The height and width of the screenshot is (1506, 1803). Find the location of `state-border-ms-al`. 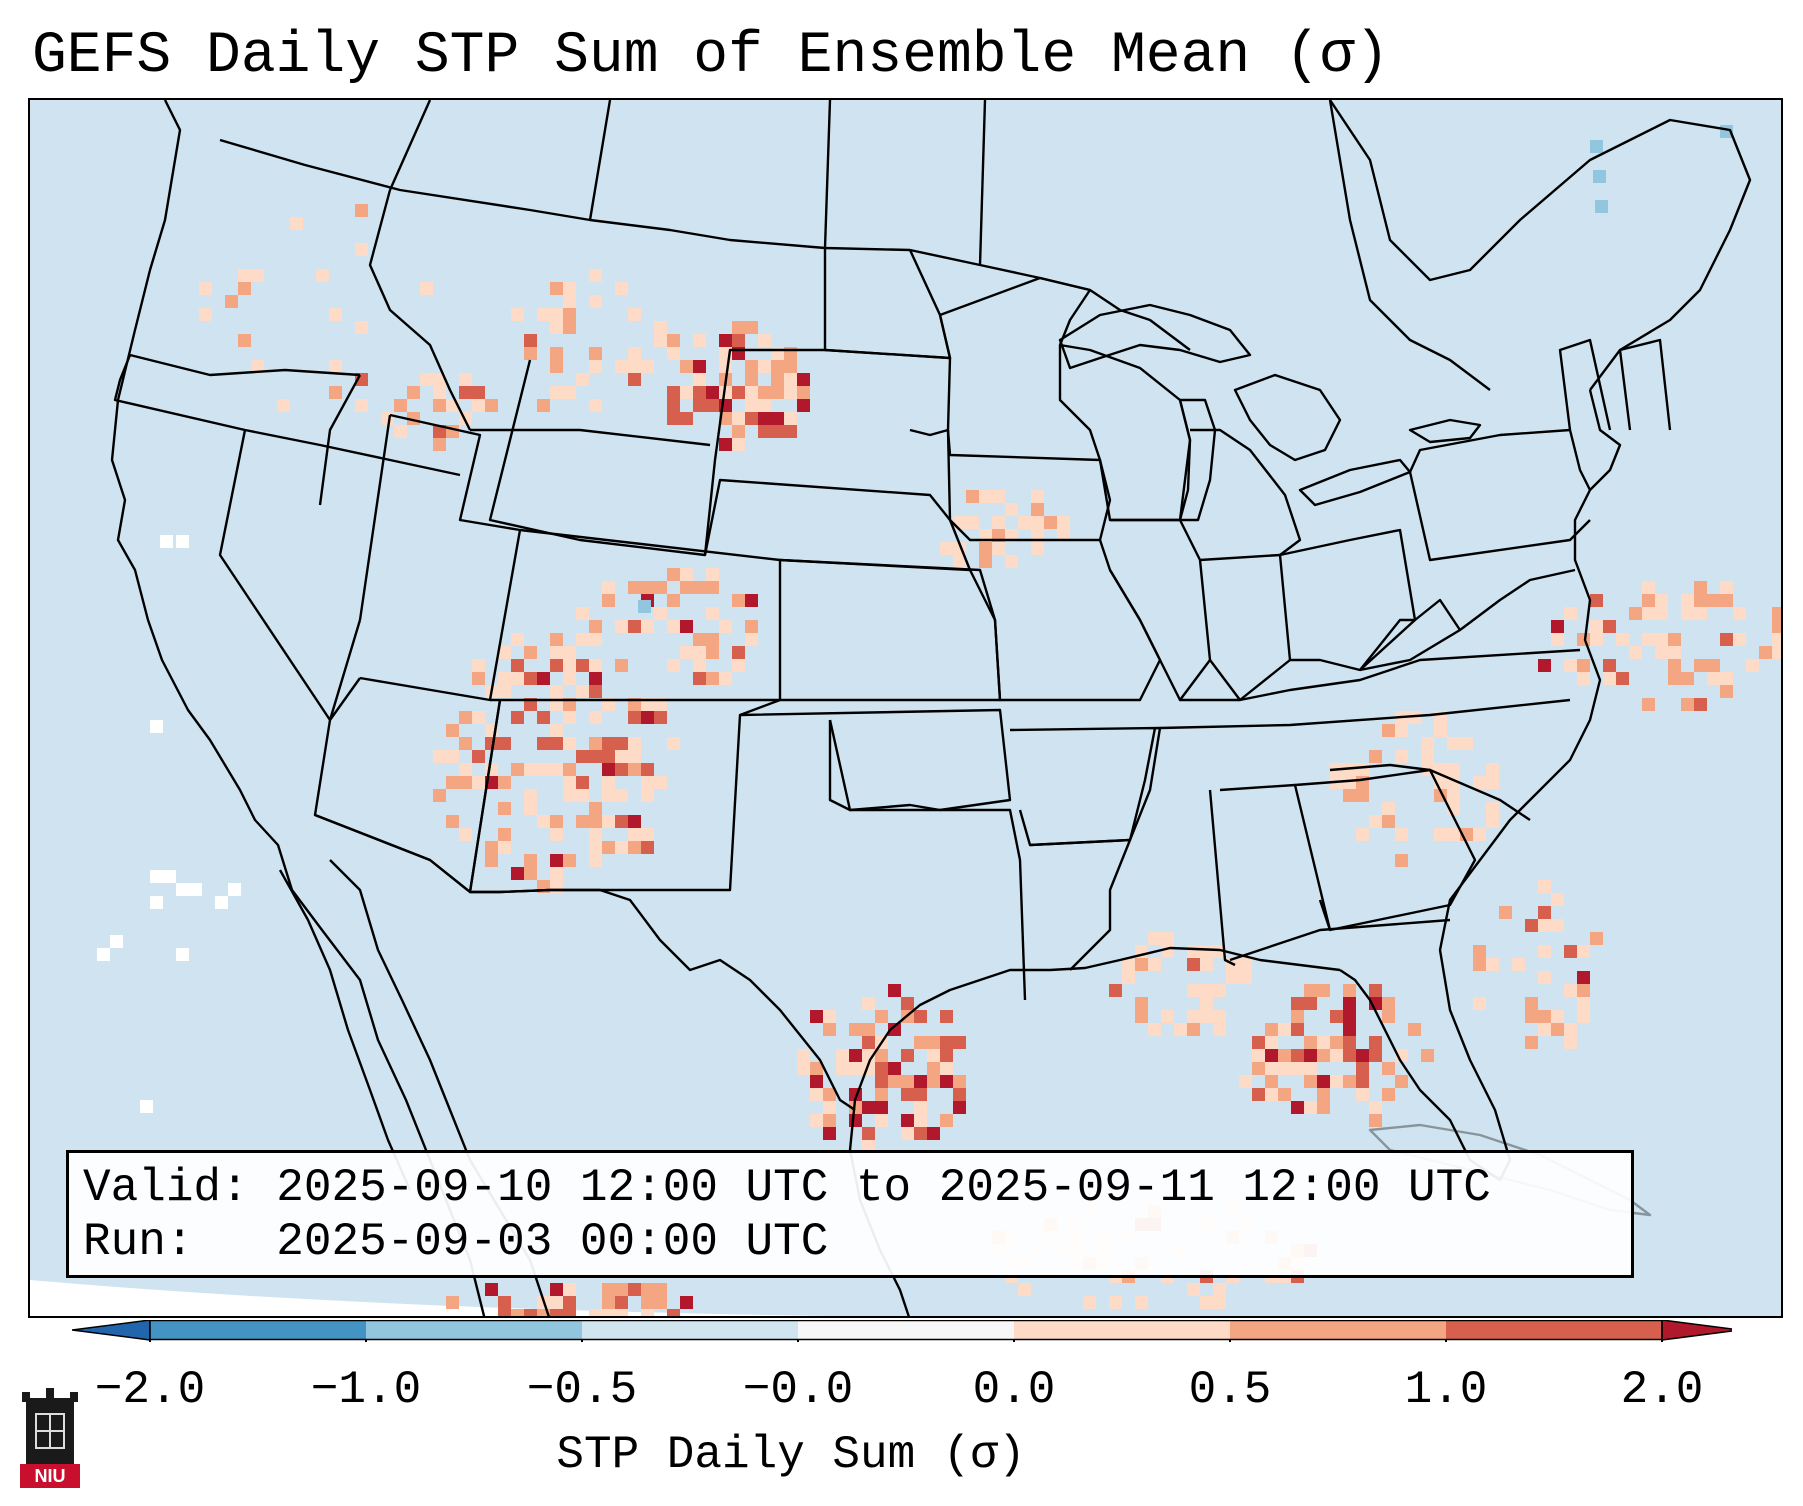

state-border-ms-al is located at coordinates (1230, 847).